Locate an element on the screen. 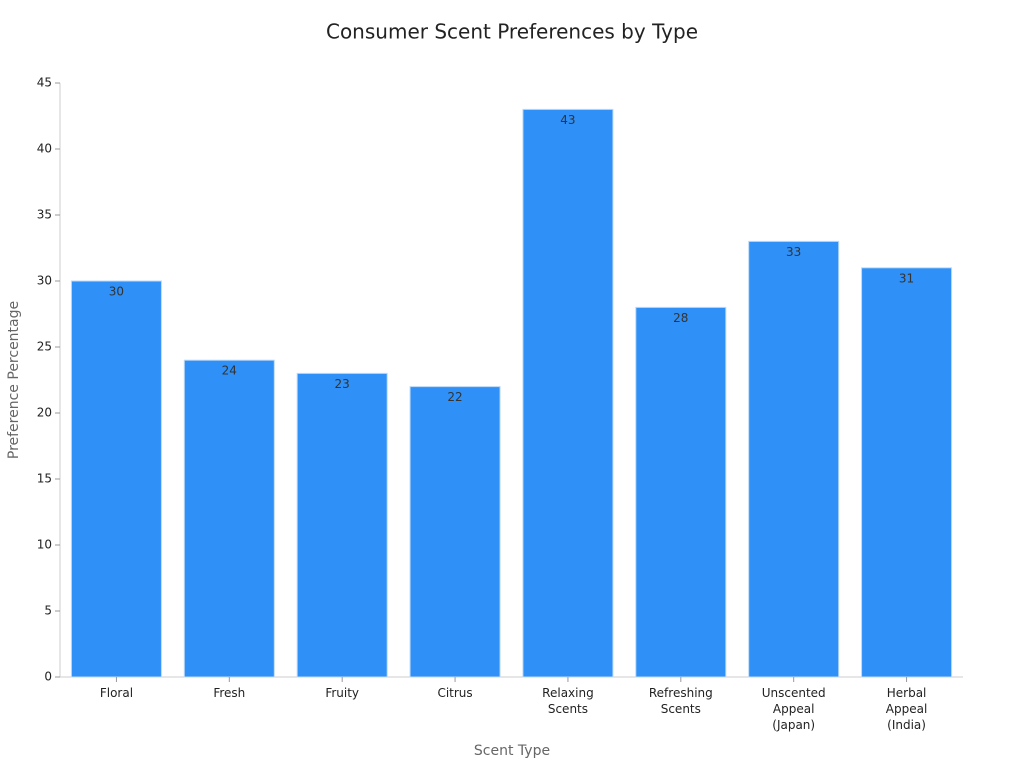 This screenshot has height=768, width=1024. y-tick-label: 30 is located at coordinates (44, 281).